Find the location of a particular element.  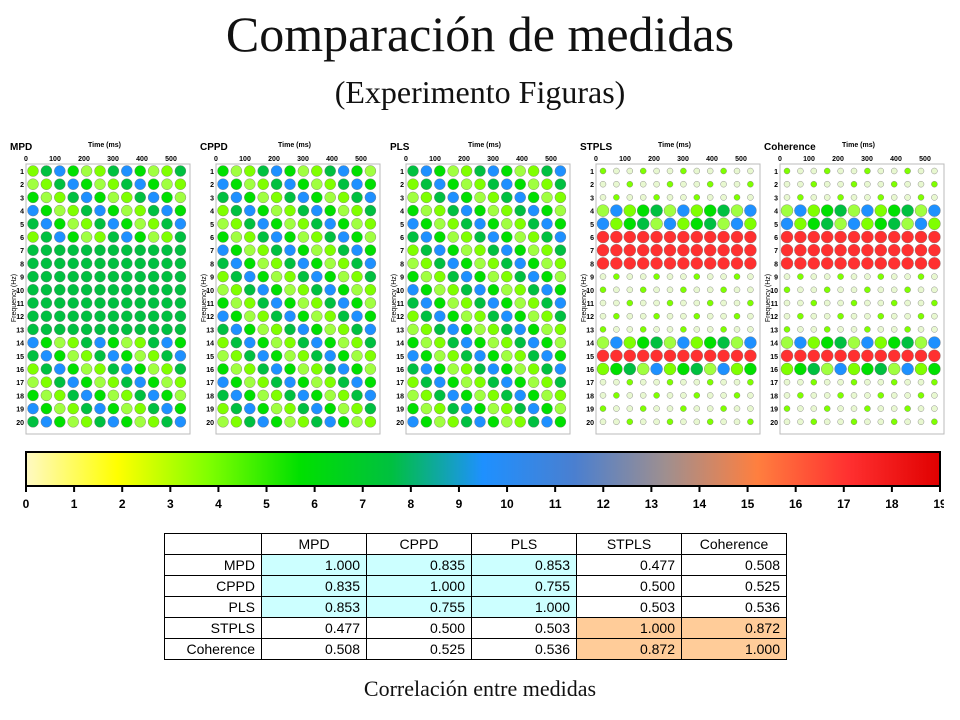

time-axis-label: Time (ms) is located at coordinates (858, 145).